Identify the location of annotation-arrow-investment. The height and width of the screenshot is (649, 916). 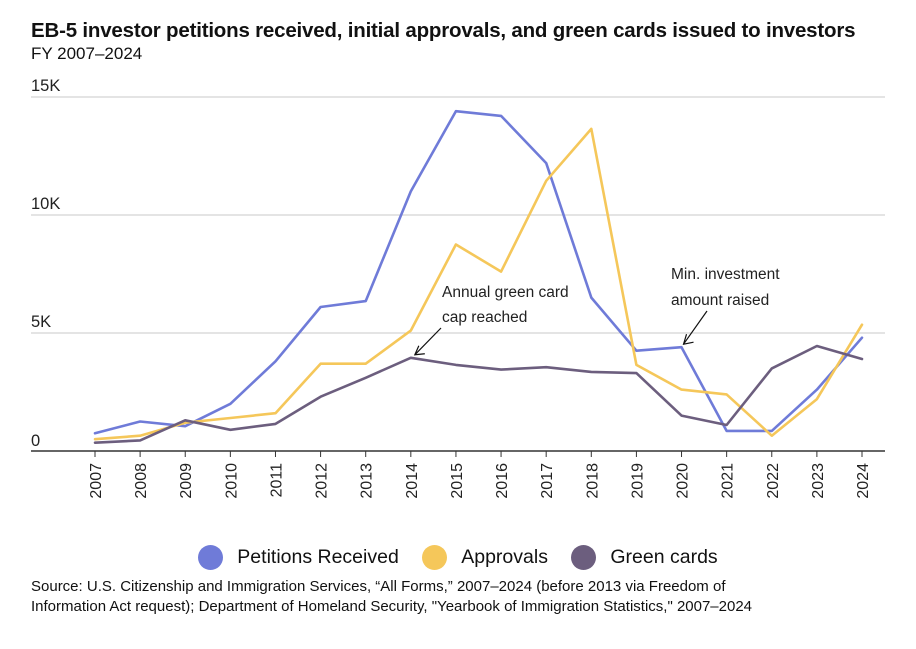
(695, 327).